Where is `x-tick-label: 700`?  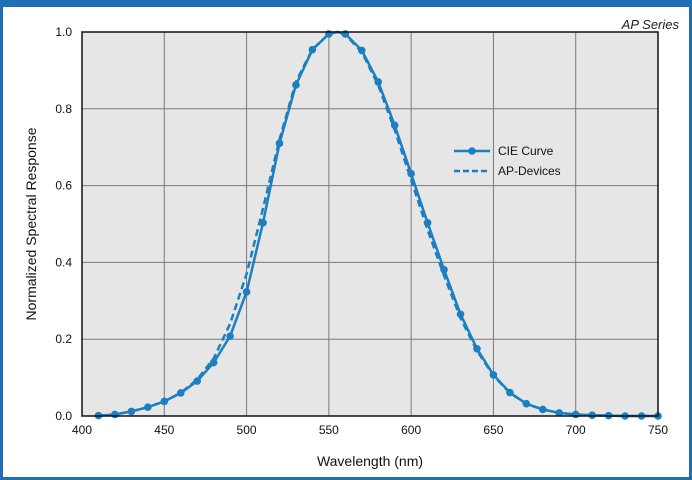
x-tick-label: 700 is located at coordinates (576, 430).